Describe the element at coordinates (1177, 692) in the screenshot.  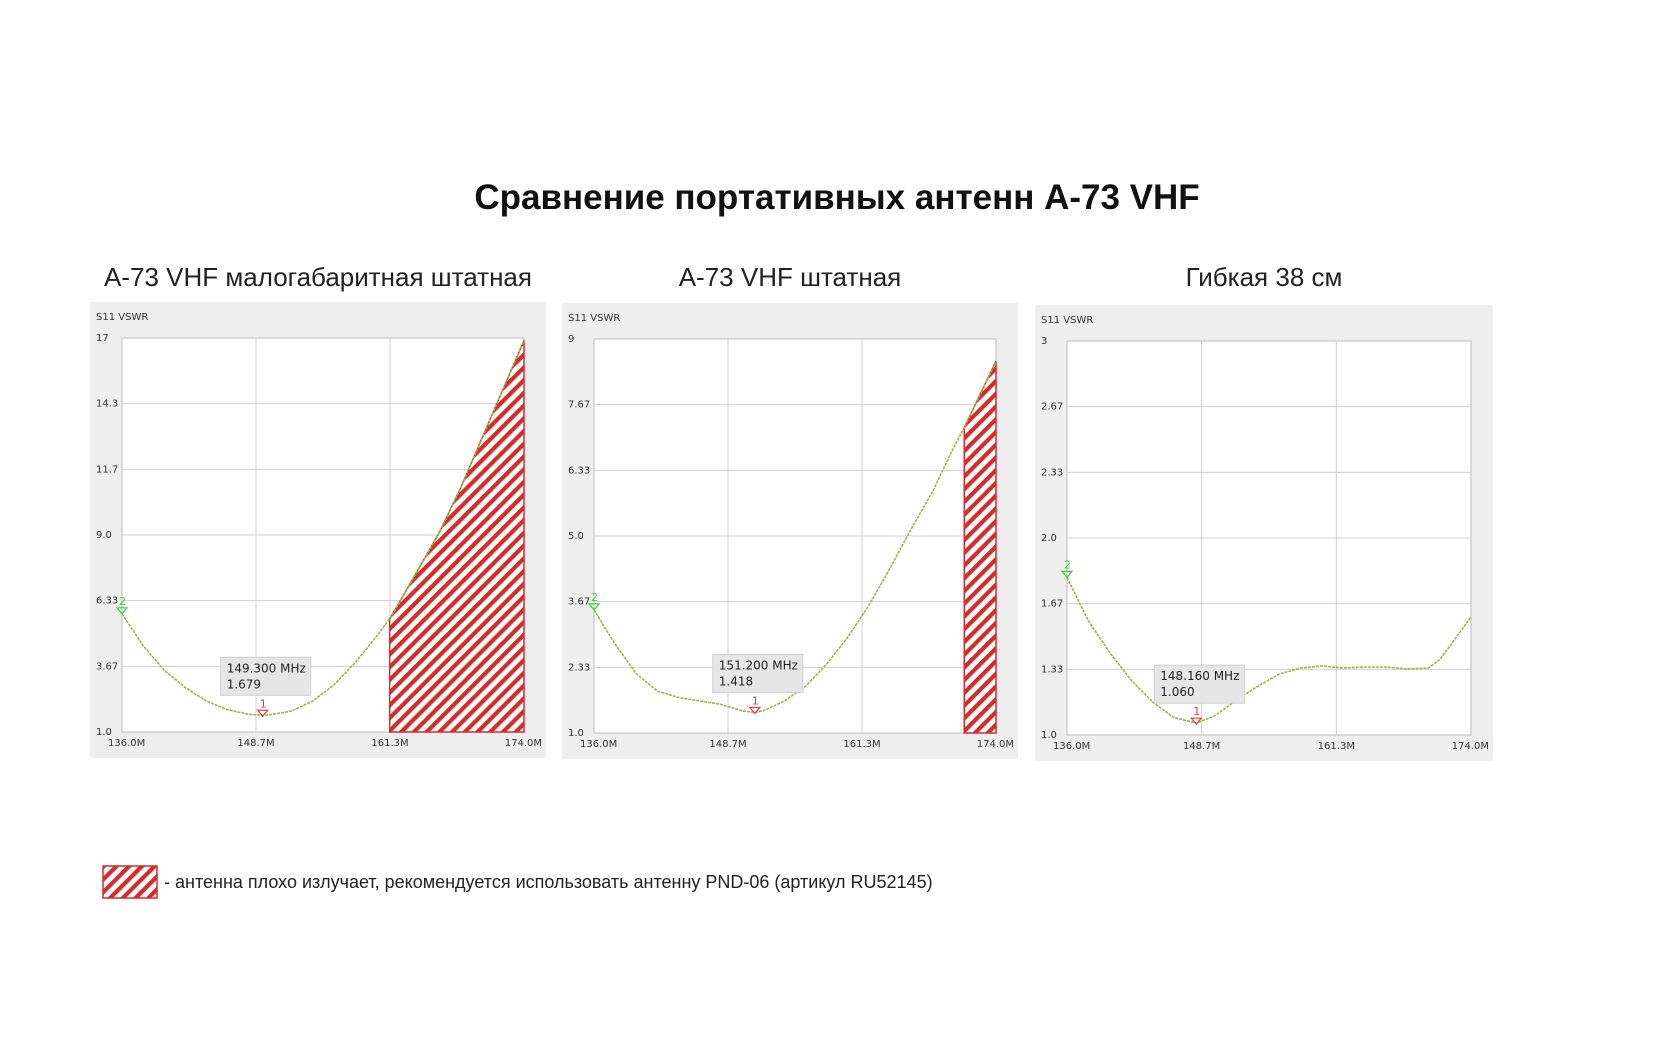
I see `marker-vswr-value: 1.060` at that location.